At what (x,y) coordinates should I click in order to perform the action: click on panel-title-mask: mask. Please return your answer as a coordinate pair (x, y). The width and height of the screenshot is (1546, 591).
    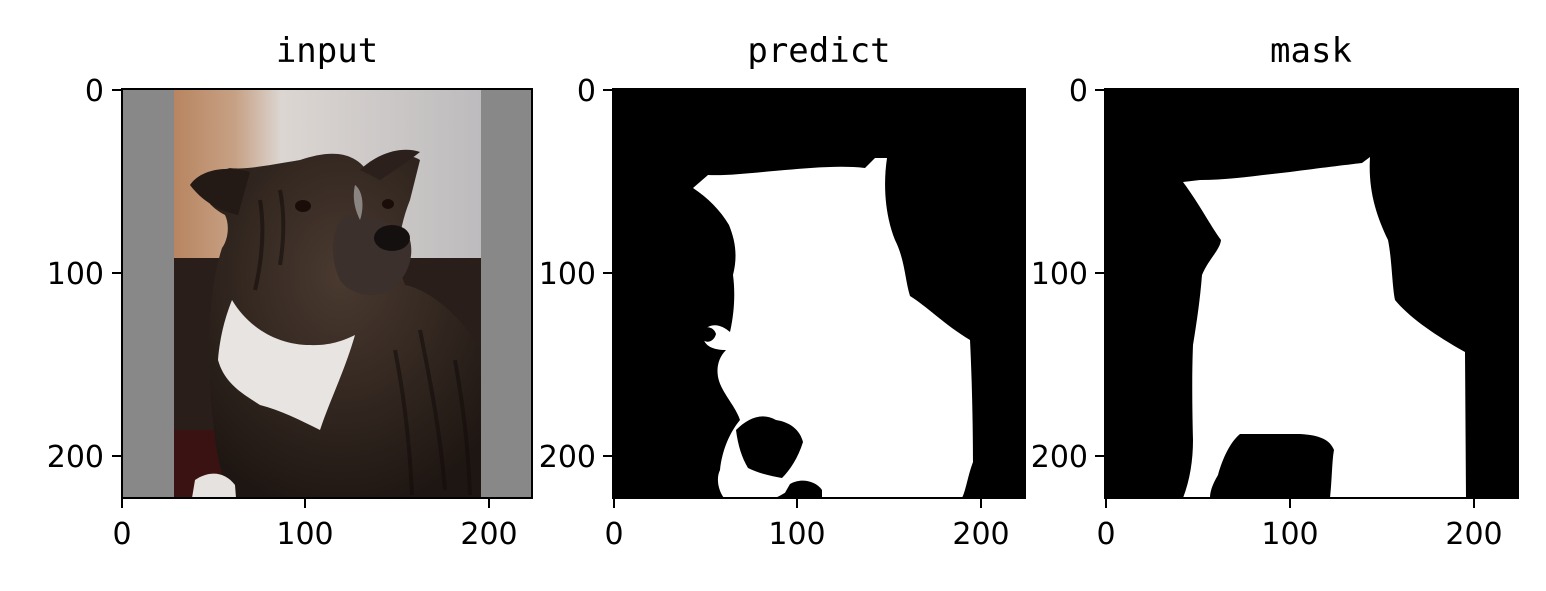
    Looking at the image, I should click on (1311, 51).